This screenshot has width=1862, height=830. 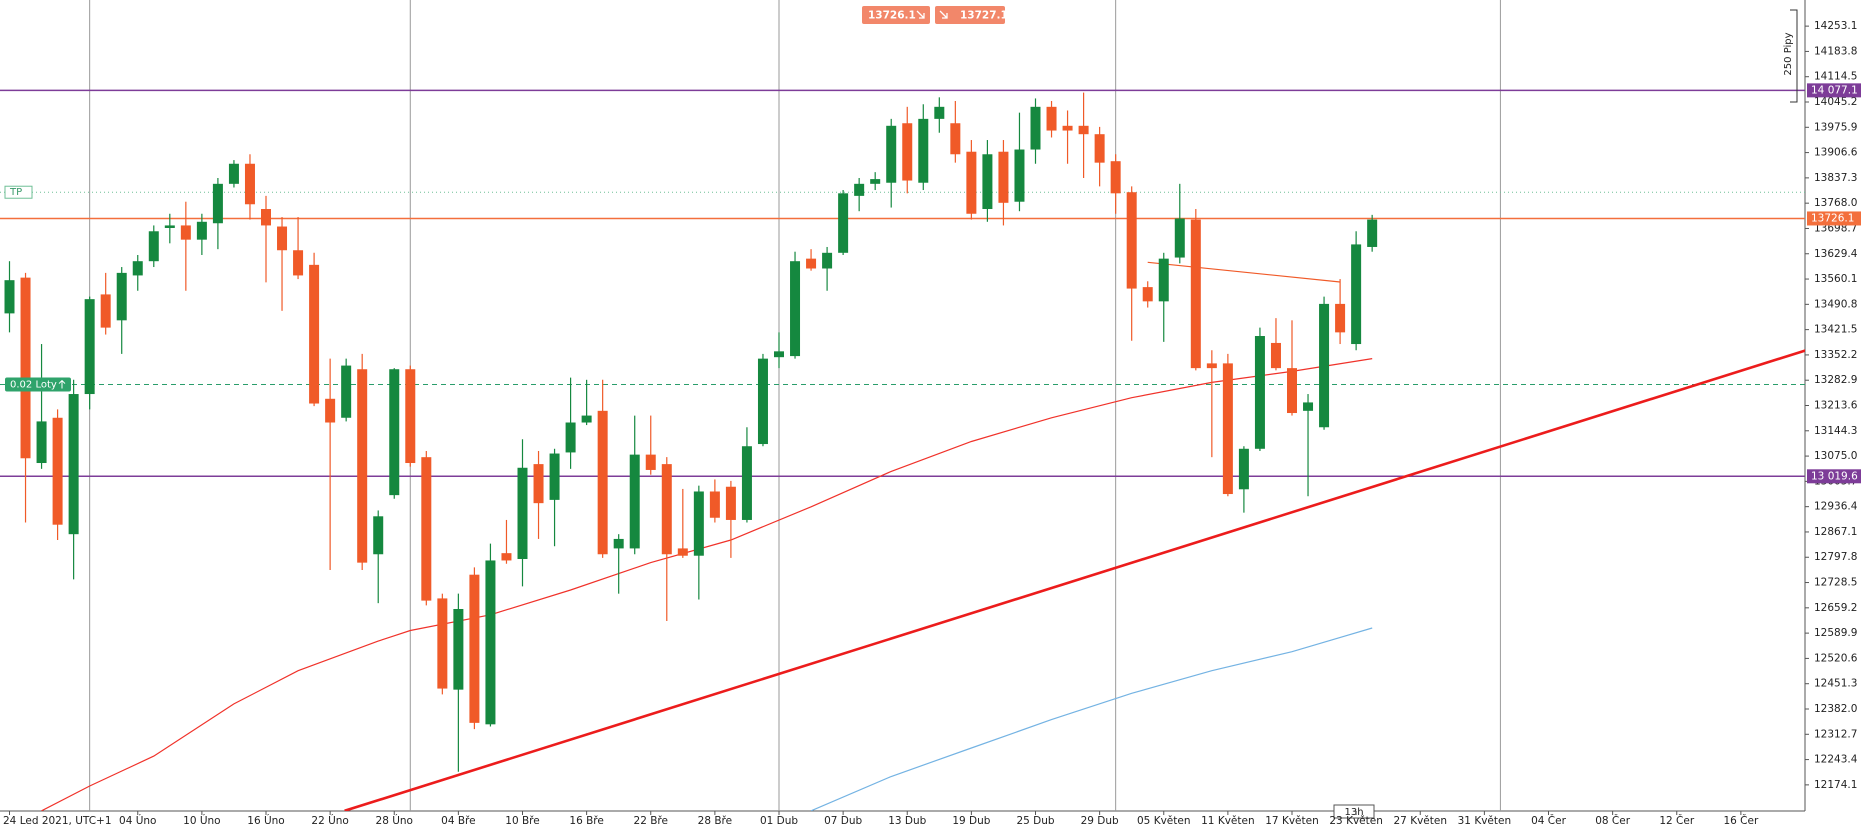 What do you see at coordinates (1035, 821) in the screenshot?
I see `x-tick-label: 25 Dub` at bounding box center [1035, 821].